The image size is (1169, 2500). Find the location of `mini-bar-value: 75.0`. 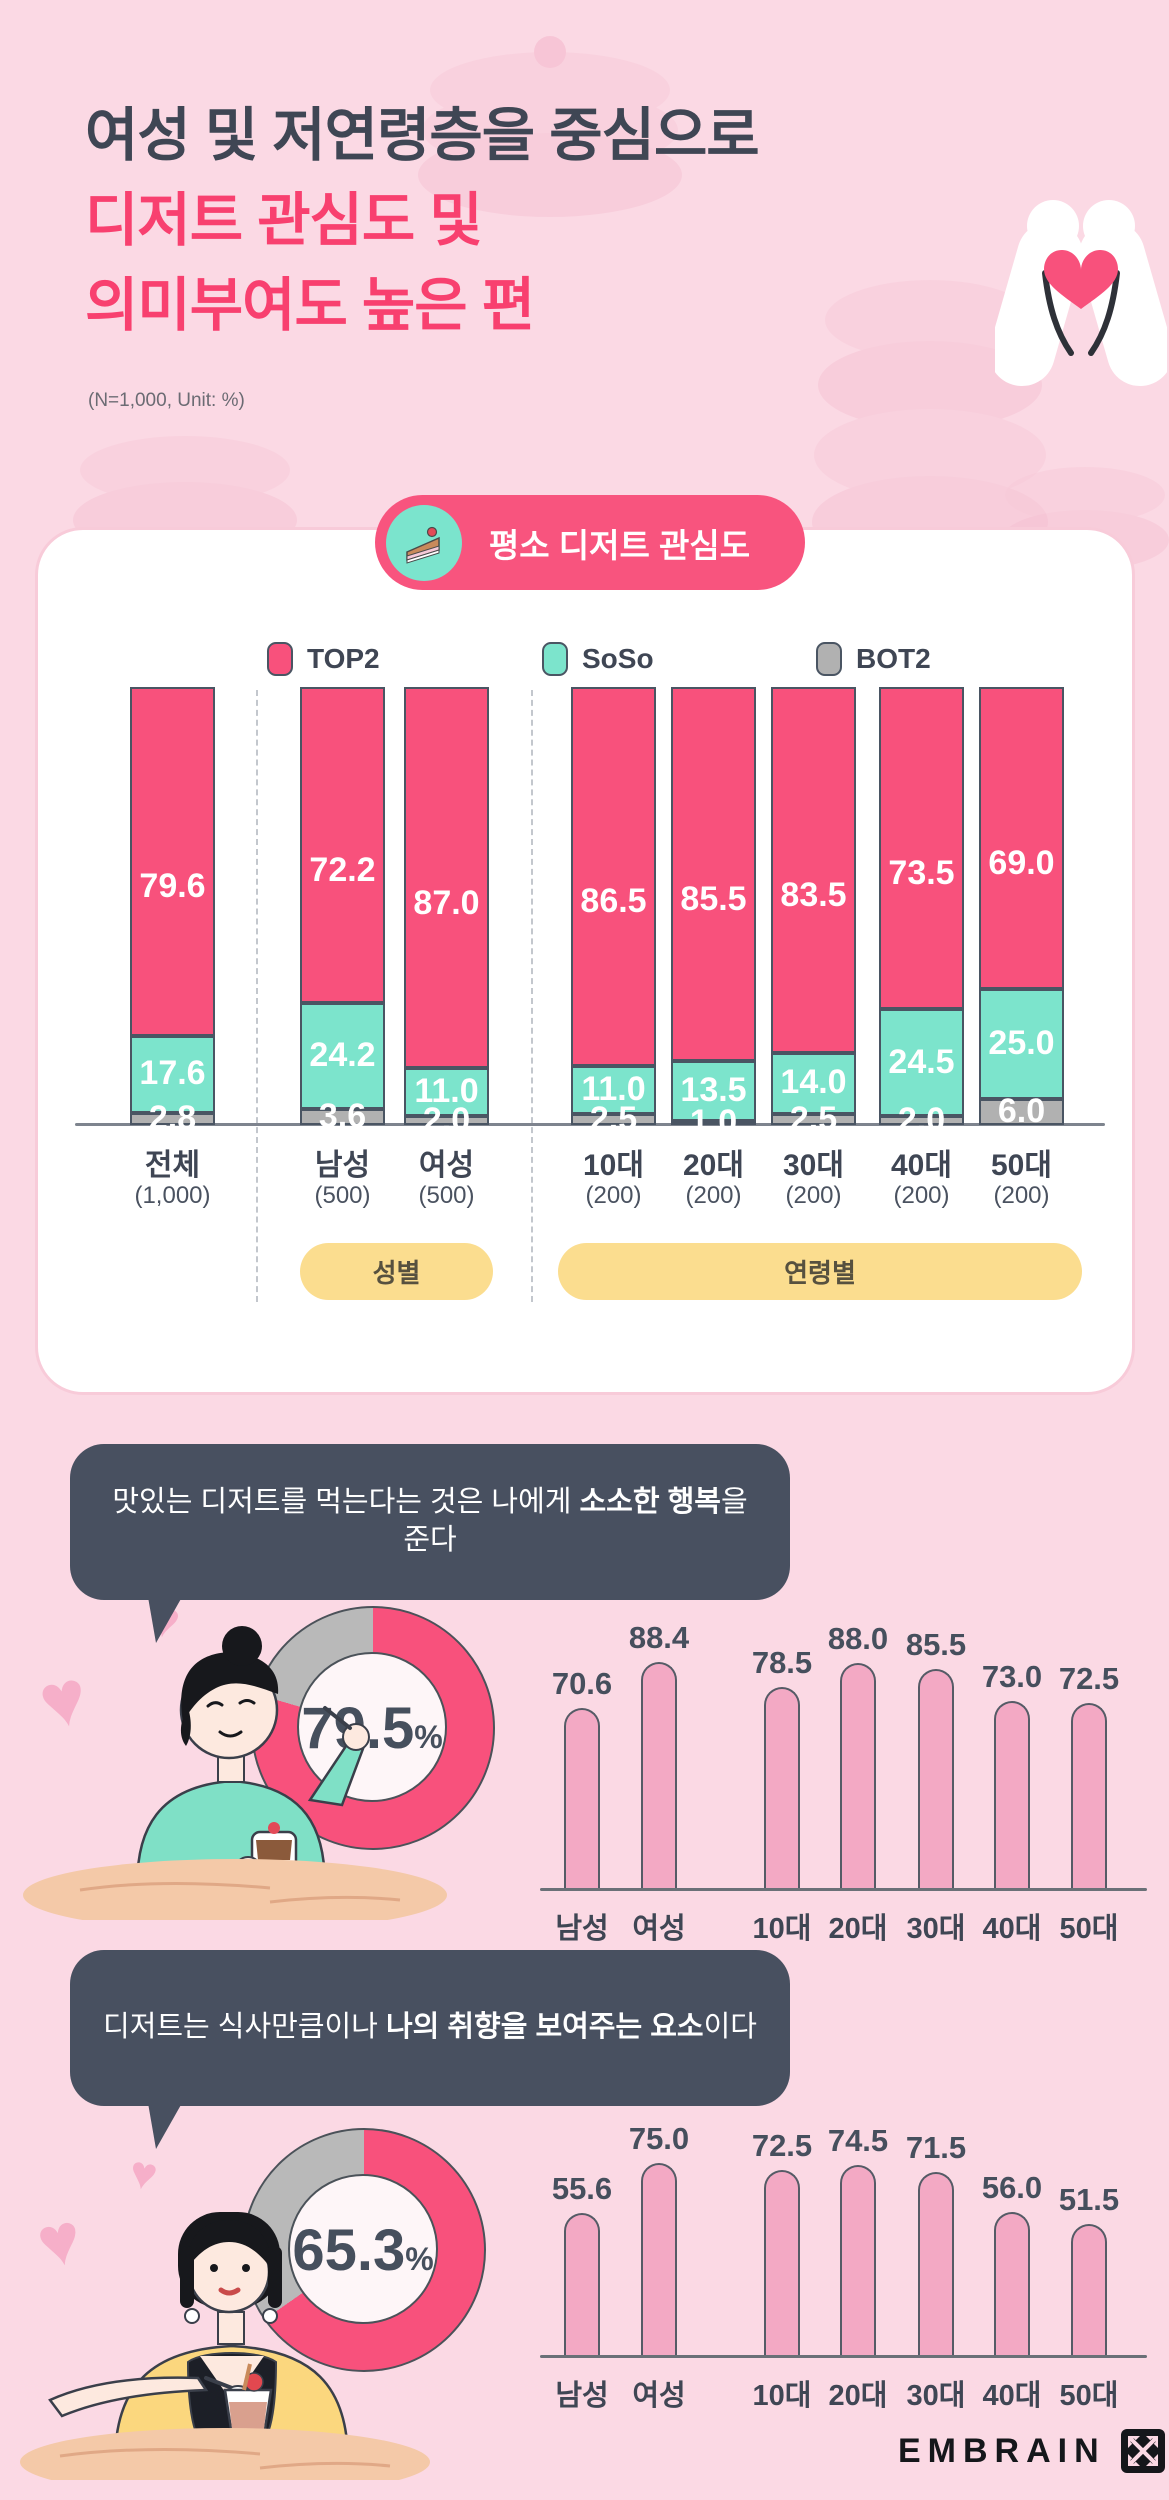

mini-bar-value: 75.0 is located at coordinates (659, 2139).